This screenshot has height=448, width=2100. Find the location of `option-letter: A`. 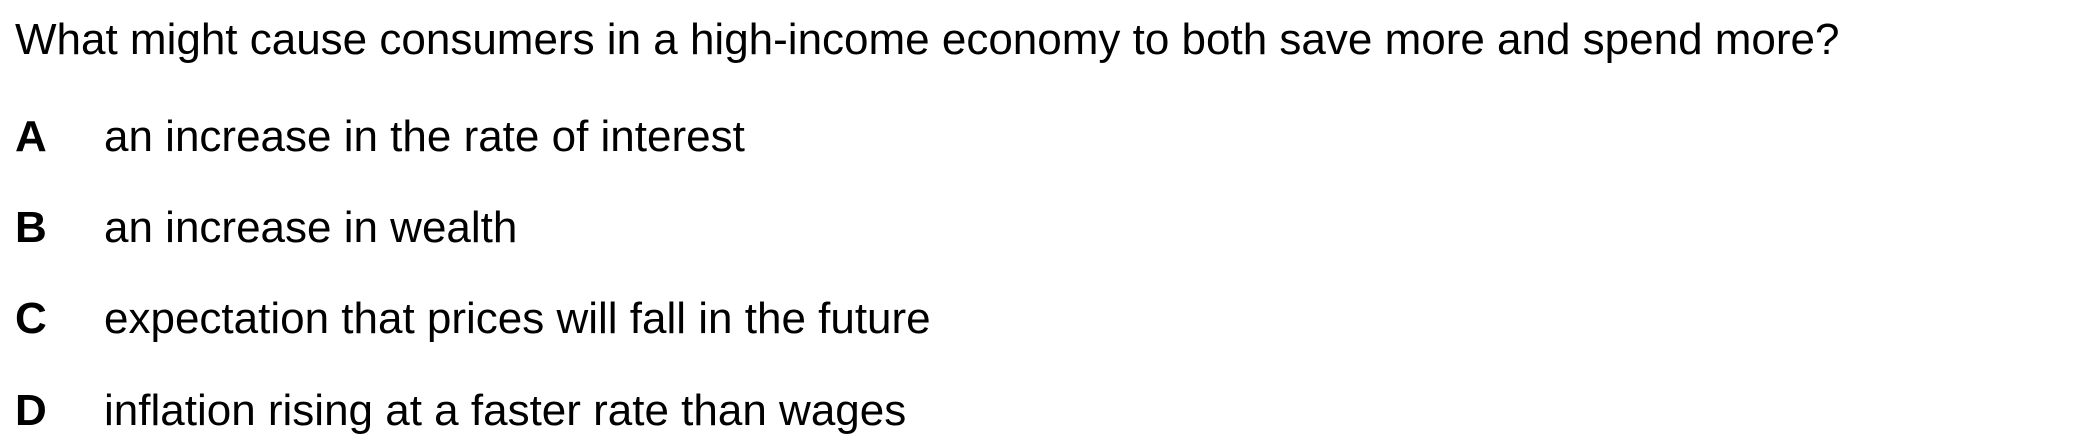

option-letter: A is located at coordinates (31, 136).